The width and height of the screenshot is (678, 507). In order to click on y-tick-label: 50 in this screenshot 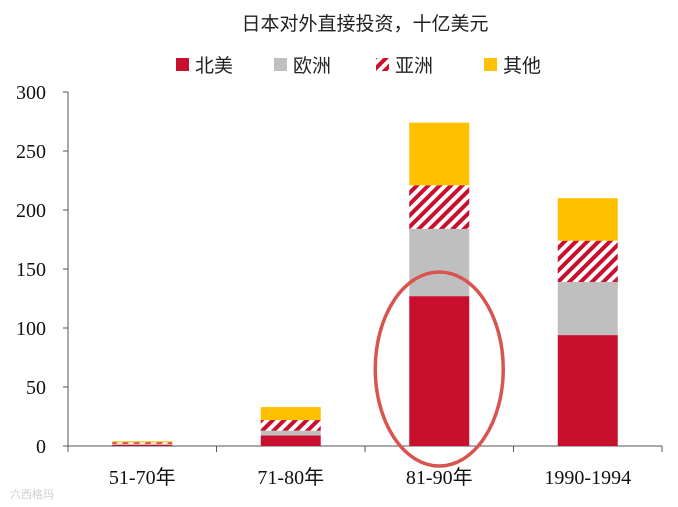, I will do `click(36, 388)`.